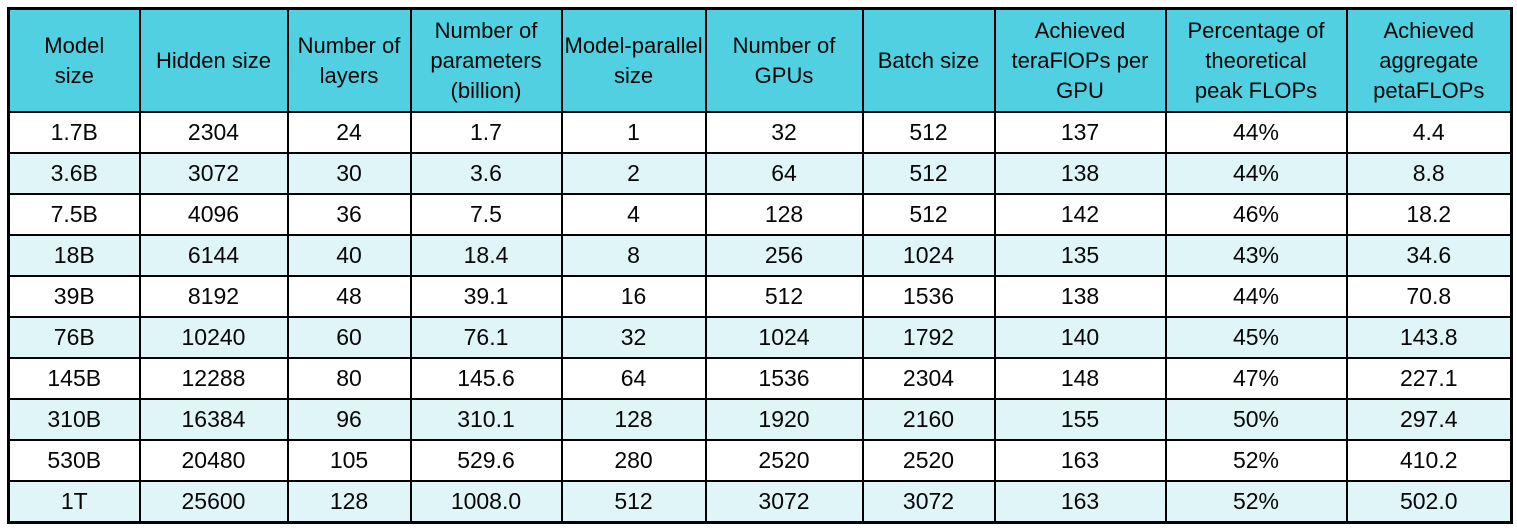 The height and width of the screenshot is (532, 1517). I want to click on cell: 70.8, so click(1429, 296).